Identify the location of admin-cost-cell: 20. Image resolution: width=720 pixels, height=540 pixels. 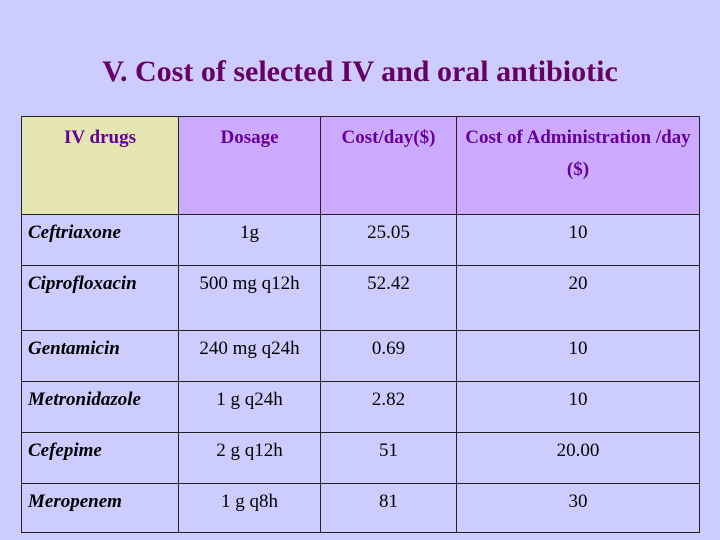
(578, 298).